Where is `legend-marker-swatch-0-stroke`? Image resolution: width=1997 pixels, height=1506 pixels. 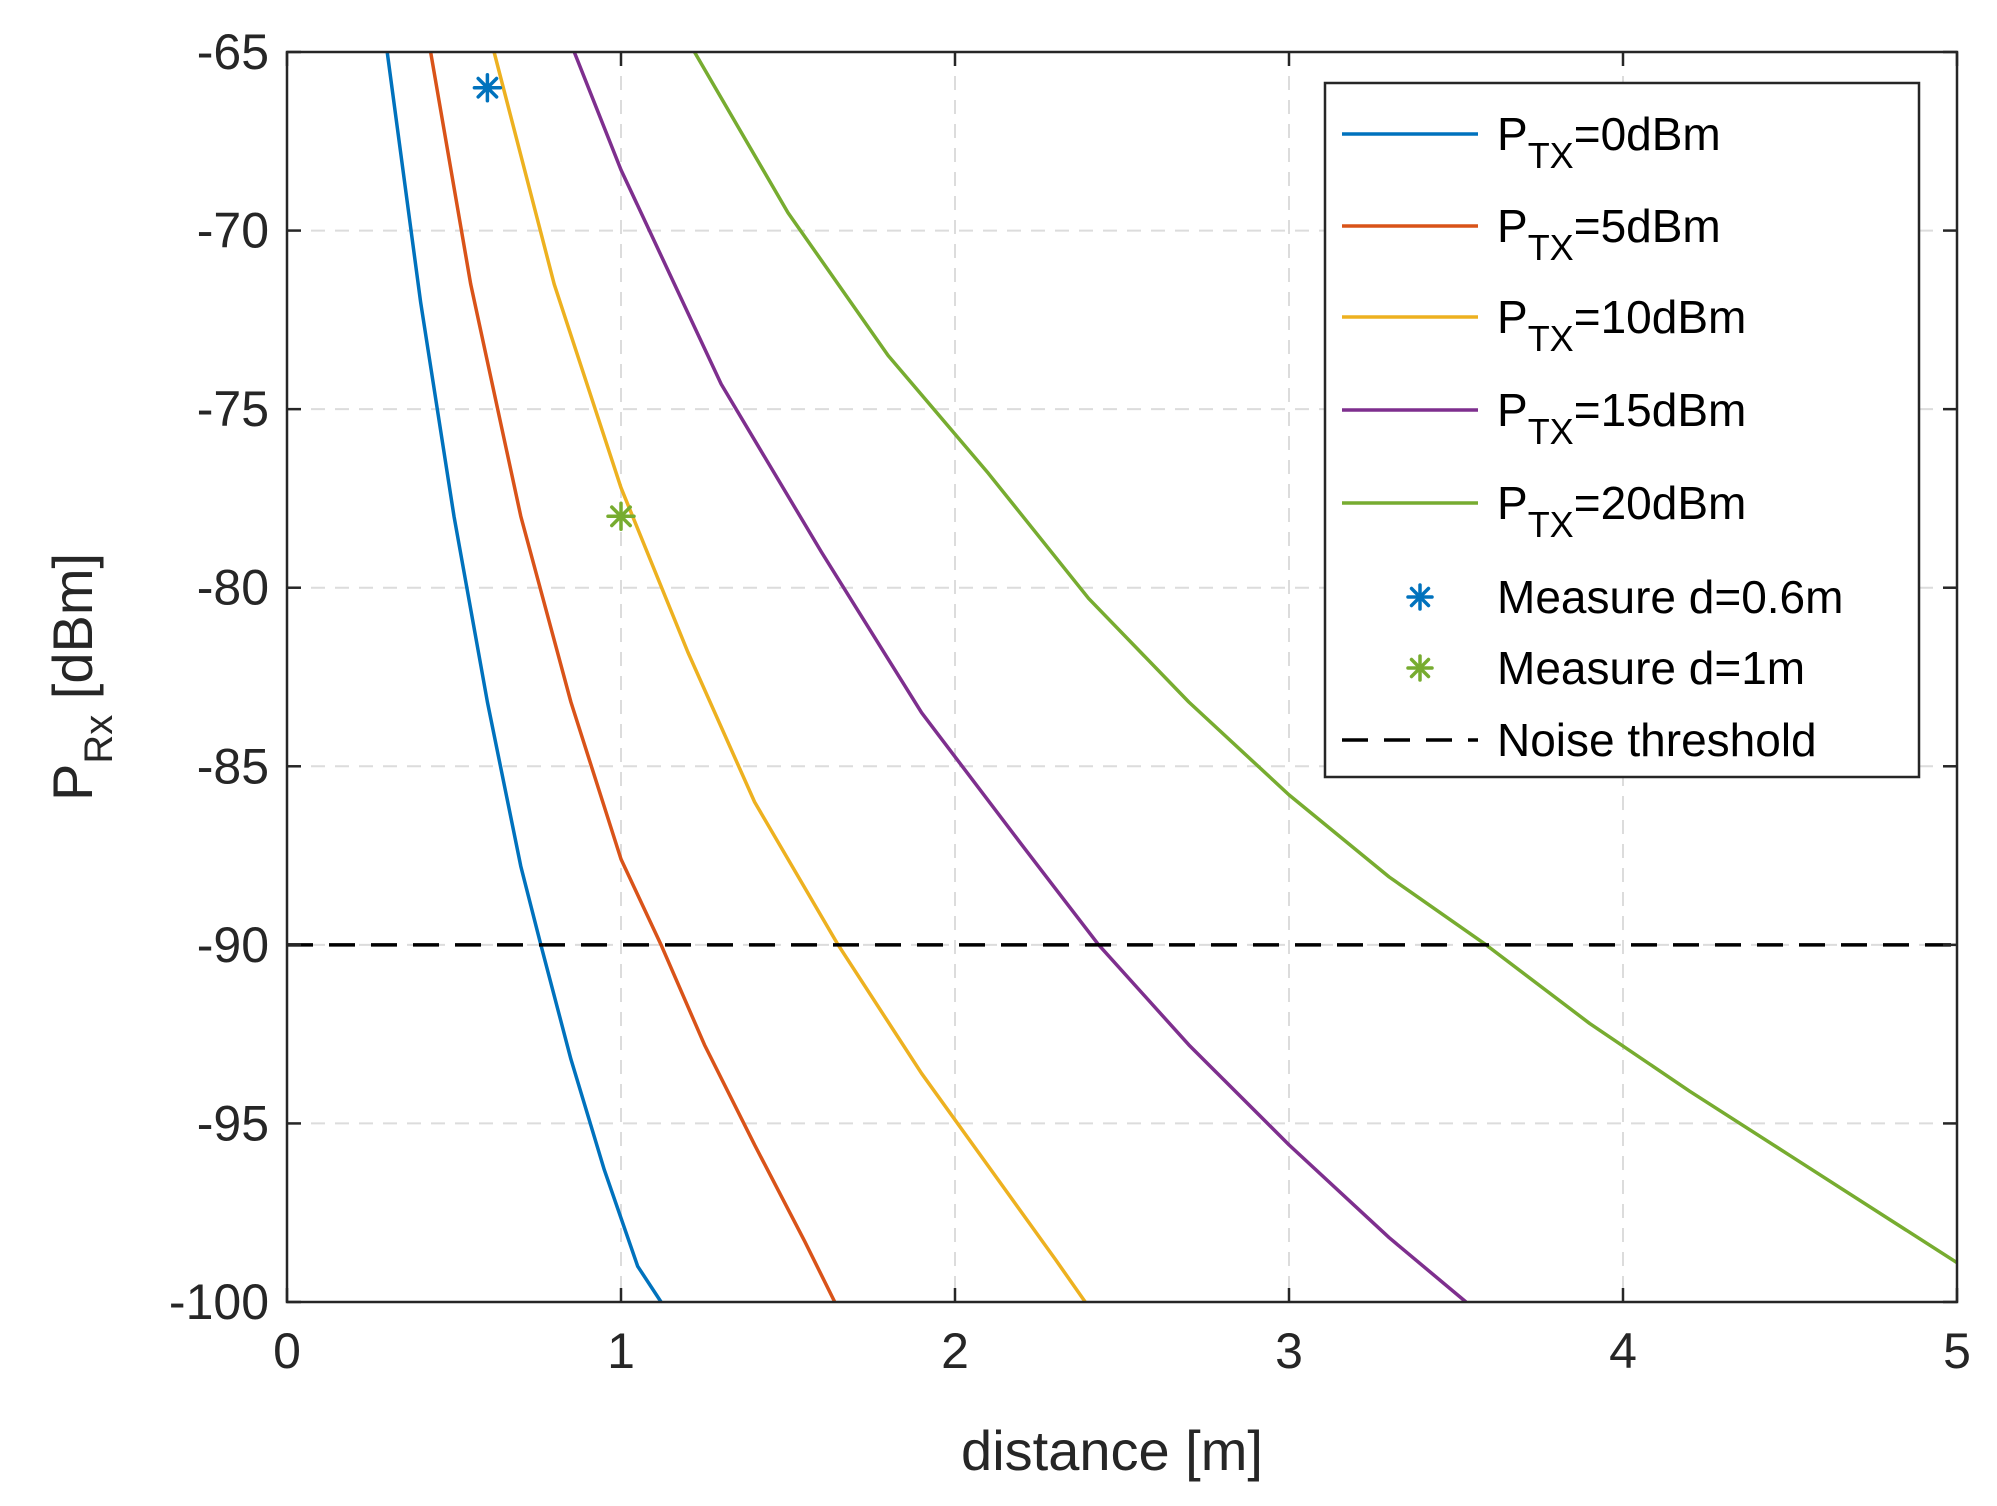 legend-marker-swatch-0-stroke is located at coordinates (1420, 597).